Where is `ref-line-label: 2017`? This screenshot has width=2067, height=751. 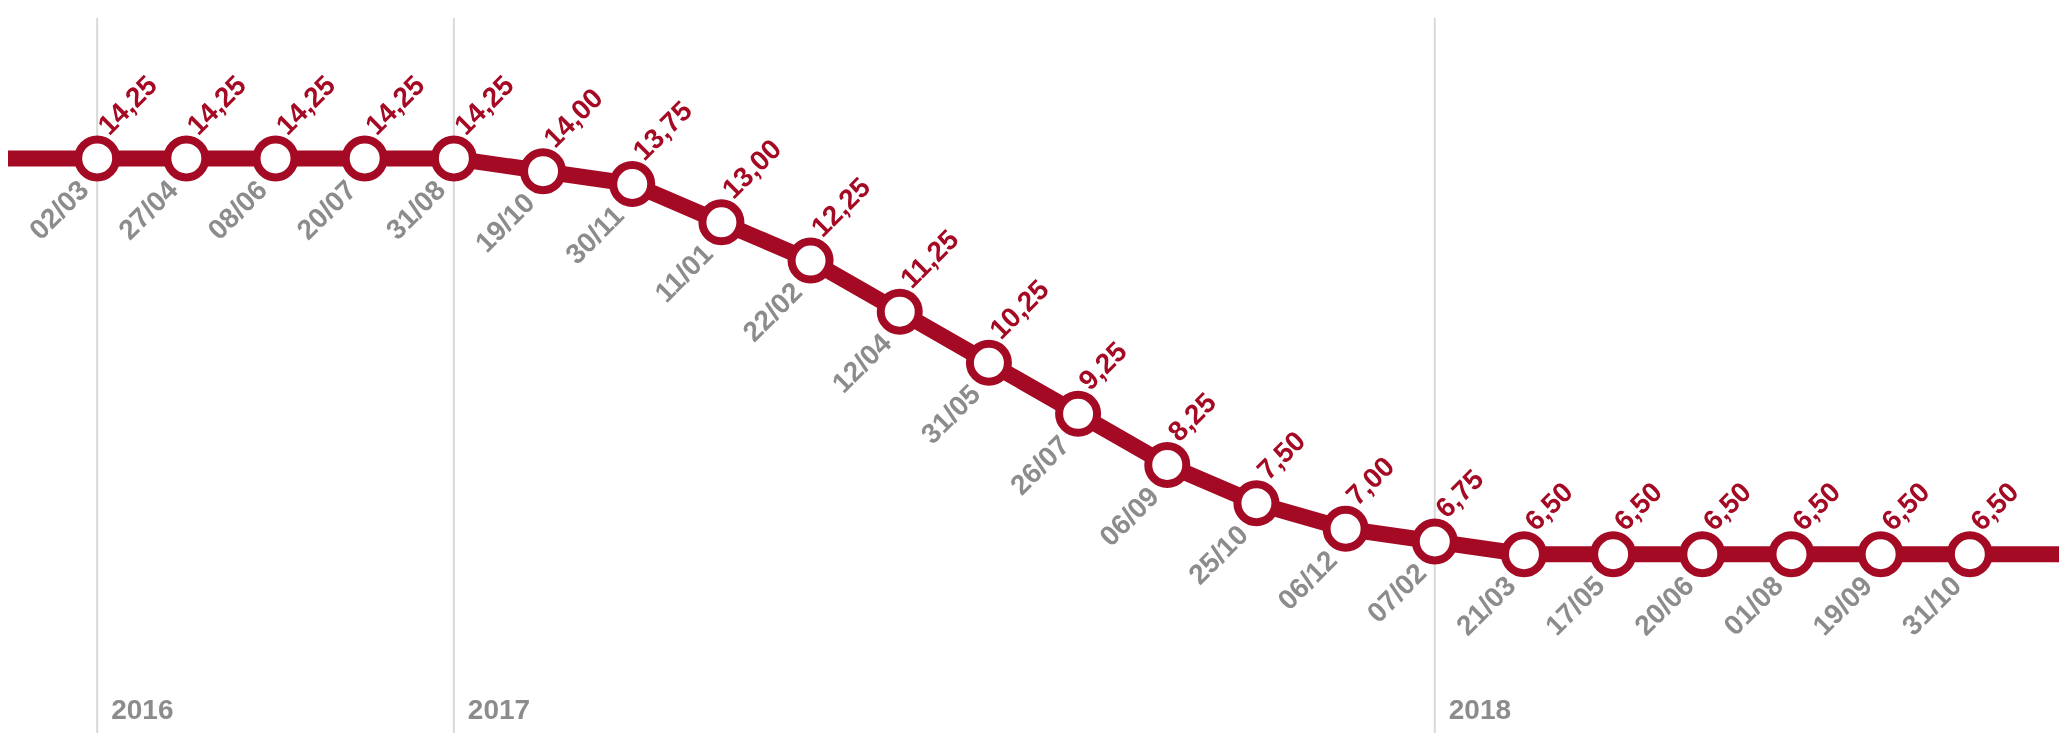 ref-line-label: 2017 is located at coordinates (499, 709).